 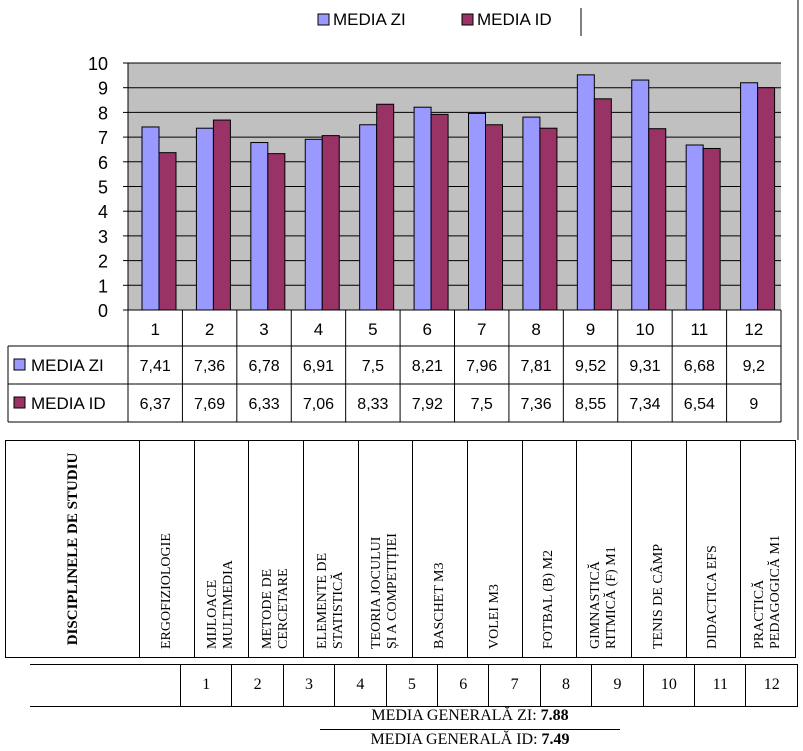 I want to click on numbers-table: 1 2 3 4 5 6 7 8 9 10 11 12, so click(x=414, y=685).